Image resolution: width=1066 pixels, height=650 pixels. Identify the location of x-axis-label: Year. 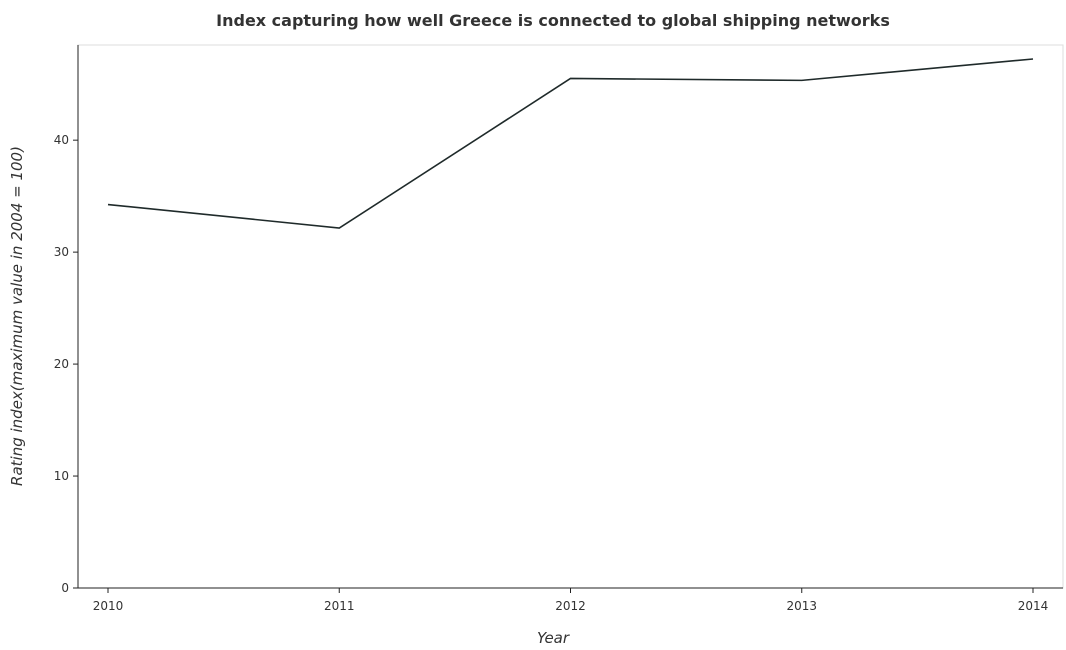
(553, 638).